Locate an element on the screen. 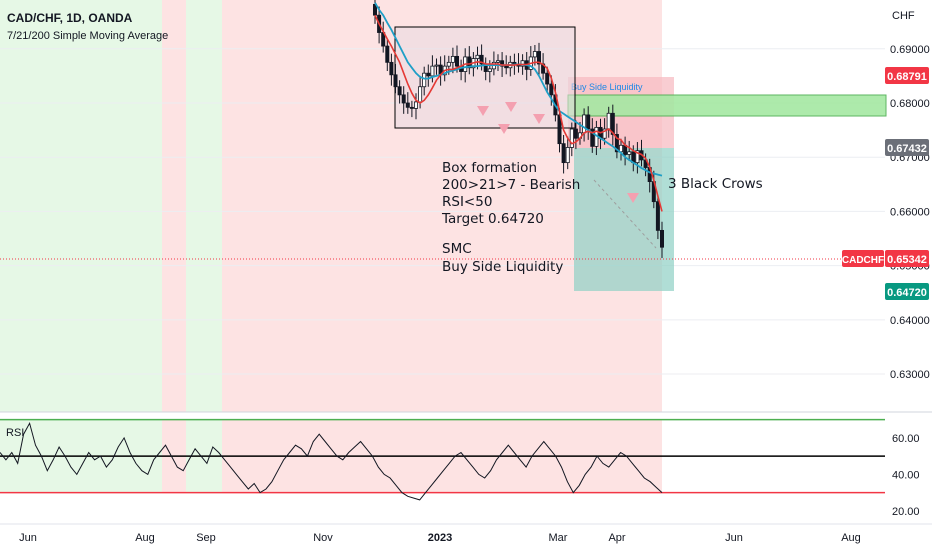  price-tick-label: 0.66000 is located at coordinates (910, 212).